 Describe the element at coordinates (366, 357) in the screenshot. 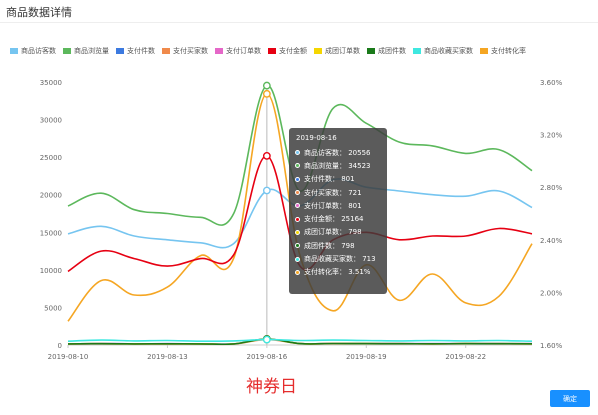

I see `x-tick-label: 2019-08-19` at that location.